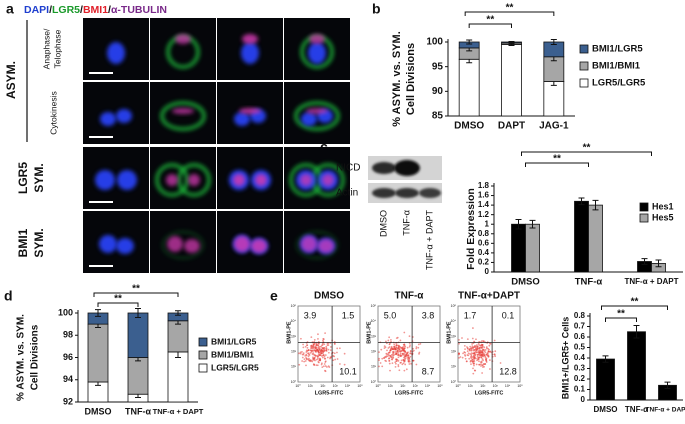 The image size is (685, 424). Describe the element at coordinates (384, 168) in the screenshot. I see `blot-band` at that location.